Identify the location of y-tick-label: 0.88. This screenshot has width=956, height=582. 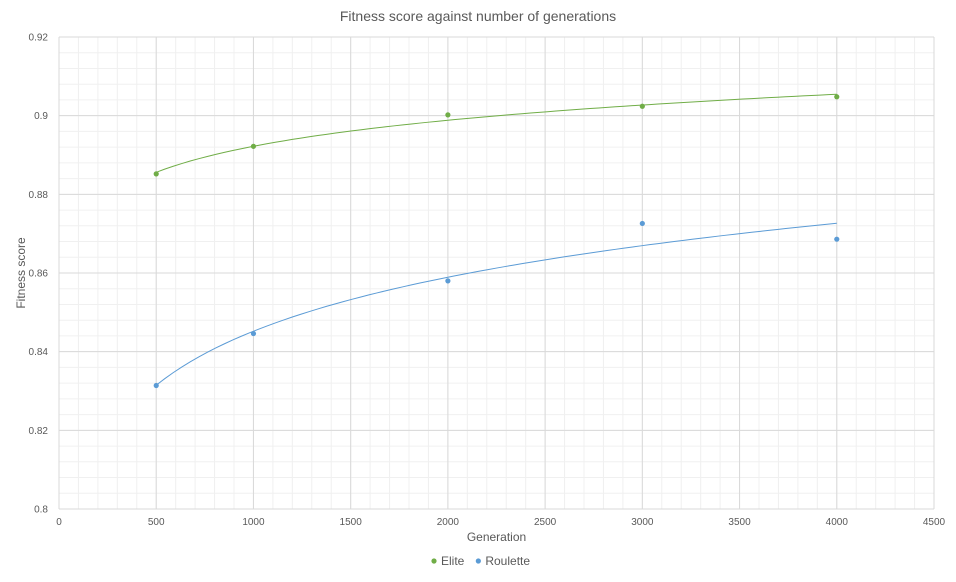
(39, 195).